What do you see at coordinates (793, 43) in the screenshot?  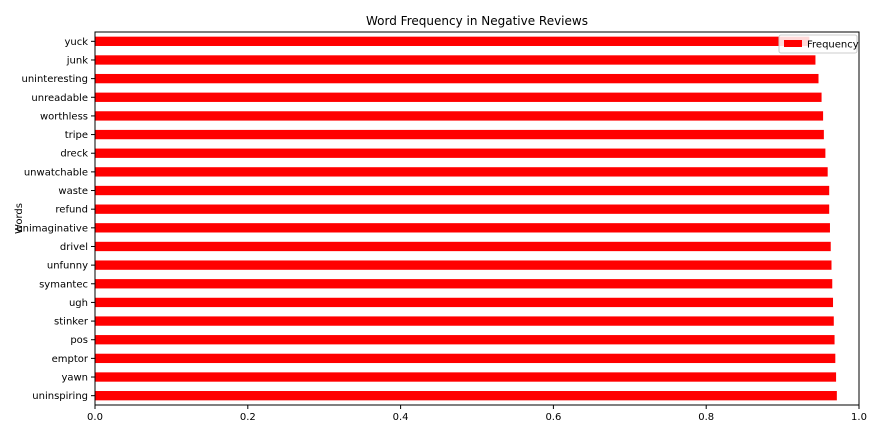 I see `legend-swatch` at bounding box center [793, 43].